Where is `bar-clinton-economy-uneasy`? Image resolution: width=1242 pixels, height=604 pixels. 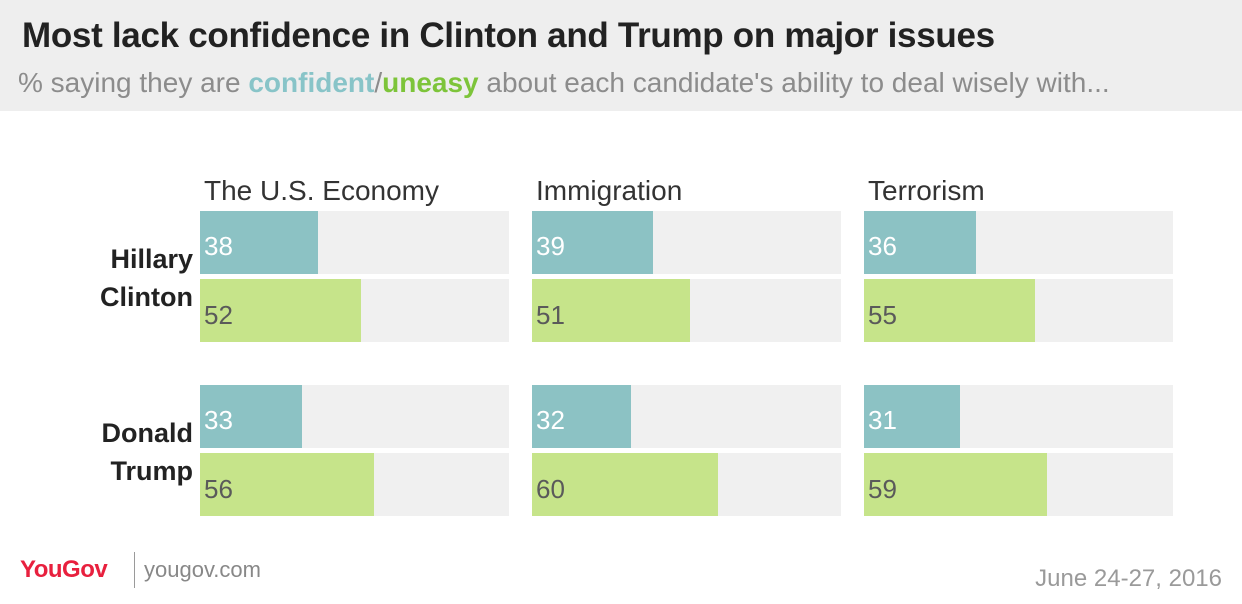 bar-clinton-economy-uneasy is located at coordinates (281, 310).